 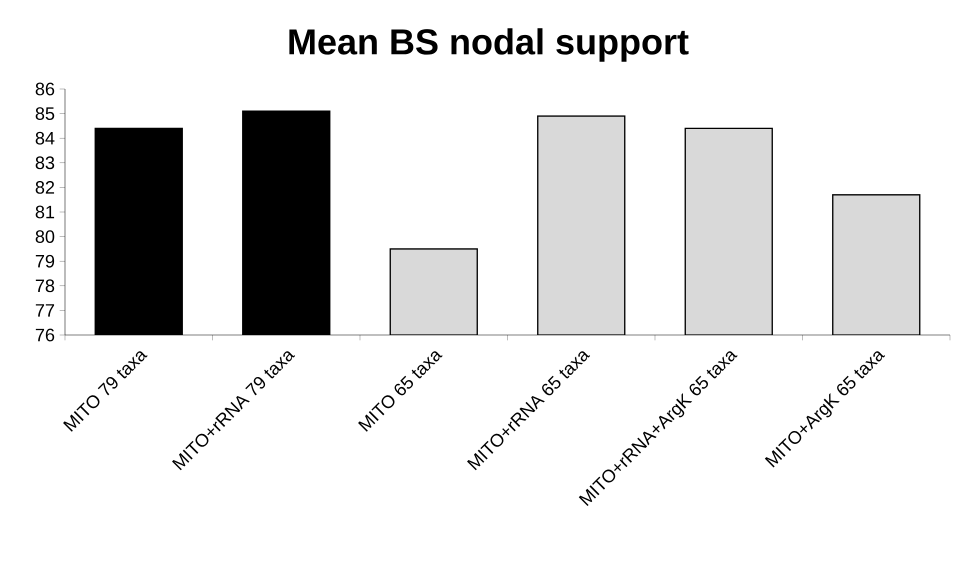 I want to click on y-tick-label: 86, so click(x=45, y=89).